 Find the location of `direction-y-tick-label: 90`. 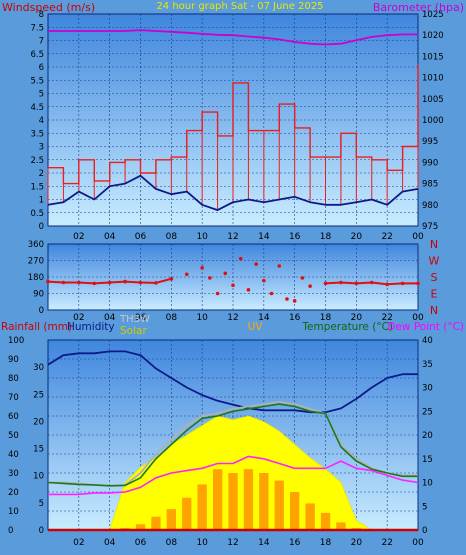

direction-y-tick-label: 90 is located at coordinates (38, 295).